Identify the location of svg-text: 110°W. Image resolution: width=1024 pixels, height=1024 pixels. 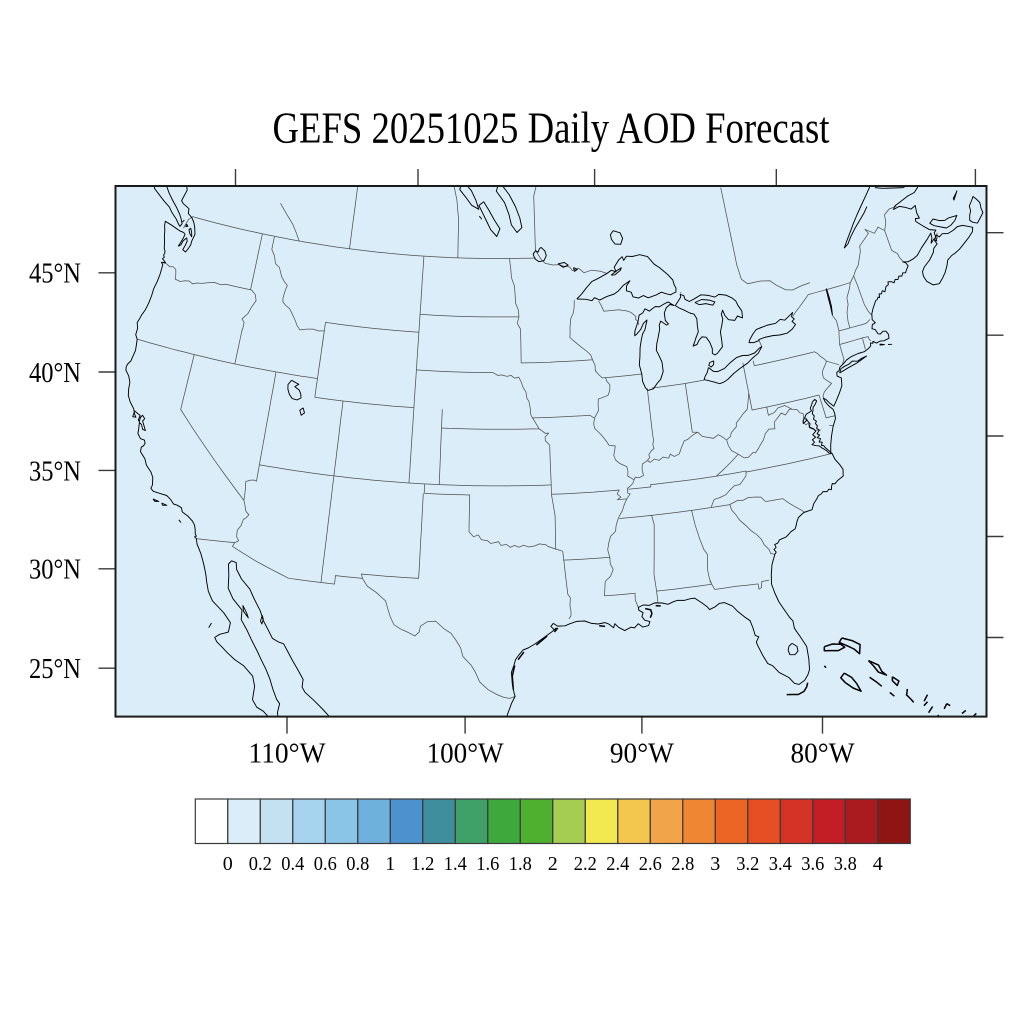
(288, 754).